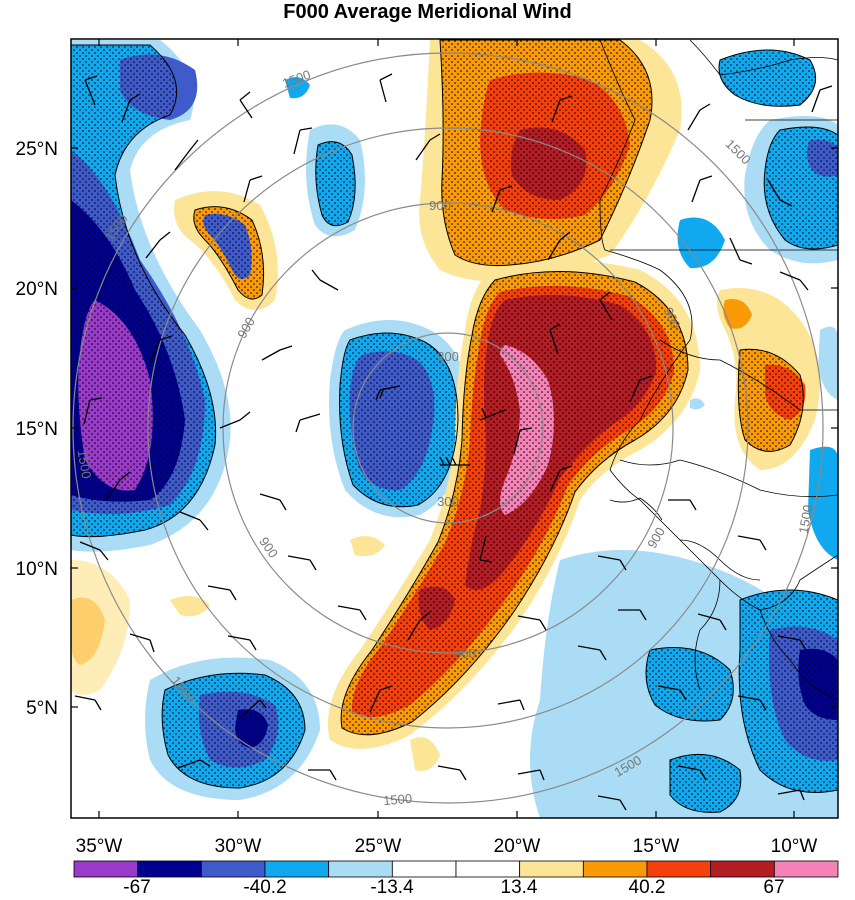 The width and height of the screenshot is (855, 900). What do you see at coordinates (264, 887) in the screenshot?
I see `colorbar-label: -40.2` at bounding box center [264, 887].